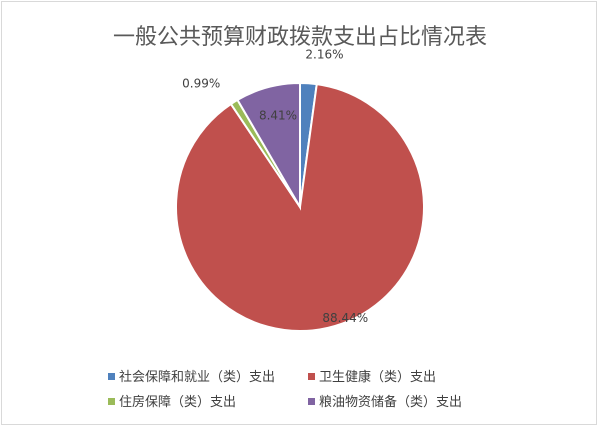 The width and height of the screenshot is (600, 428). Describe the element at coordinates (111, 376) in the screenshot. I see `legend-swatch-social-security` at that location.